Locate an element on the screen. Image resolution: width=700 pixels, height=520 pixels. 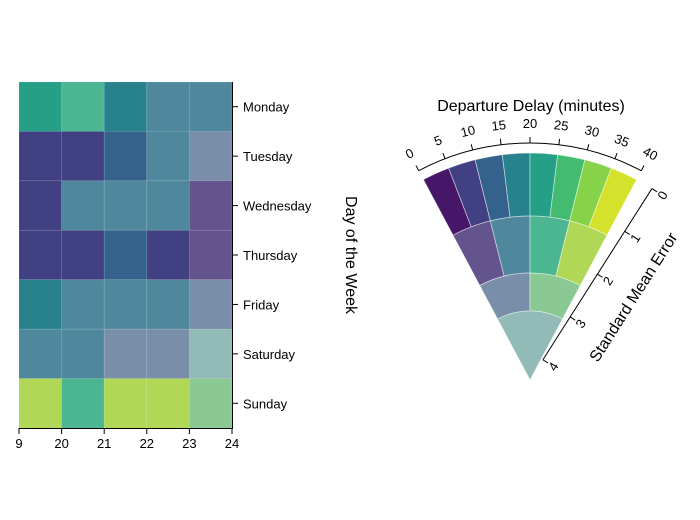
delay-tick-label: 35 is located at coordinates (621, 140).